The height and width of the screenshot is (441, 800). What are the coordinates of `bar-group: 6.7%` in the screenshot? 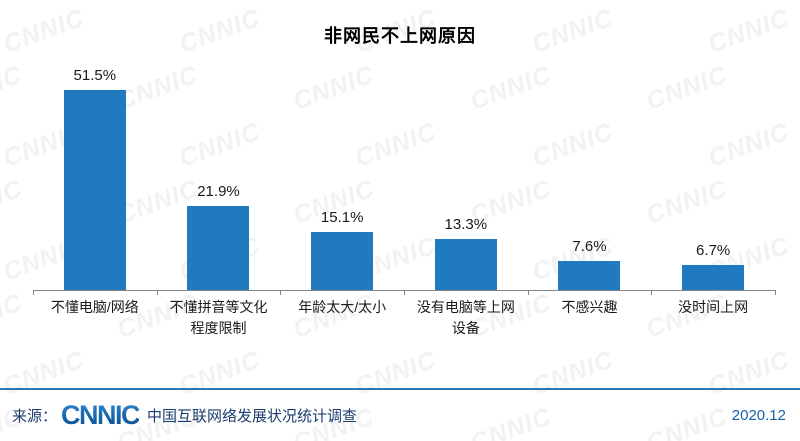 It's located at (713, 175).